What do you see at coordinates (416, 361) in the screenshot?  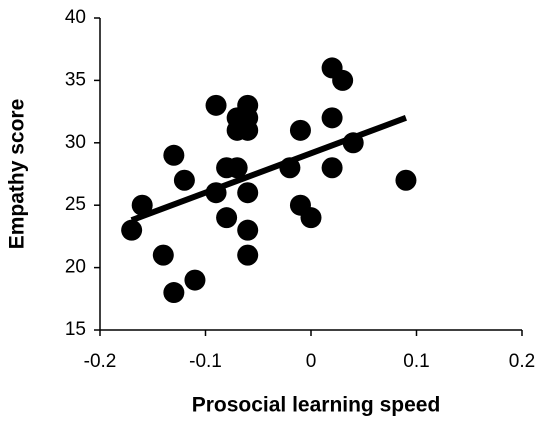 I see `x-tick-label: 0.1` at bounding box center [416, 361].